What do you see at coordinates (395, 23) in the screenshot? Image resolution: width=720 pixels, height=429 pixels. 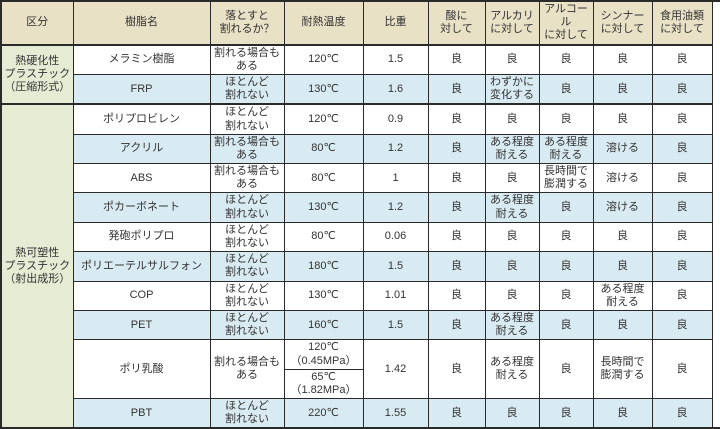 I see `header-specific-gravity: 比重` at bounding box center [395, 23].